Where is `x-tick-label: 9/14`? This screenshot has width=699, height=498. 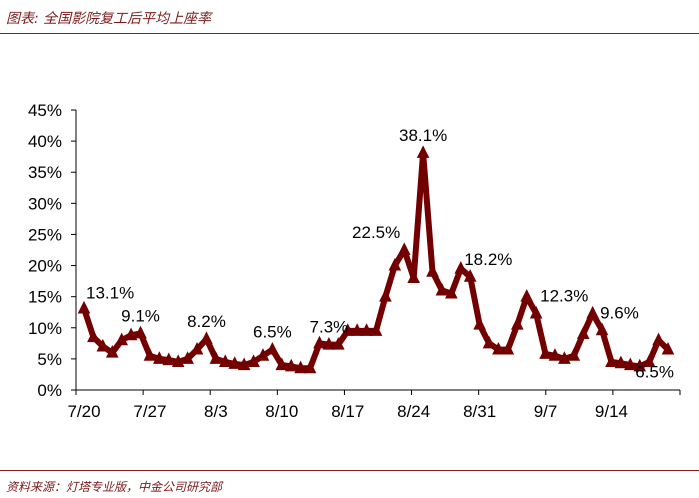
x-tick-label: 9/14 is located at coordinates (611, 411).